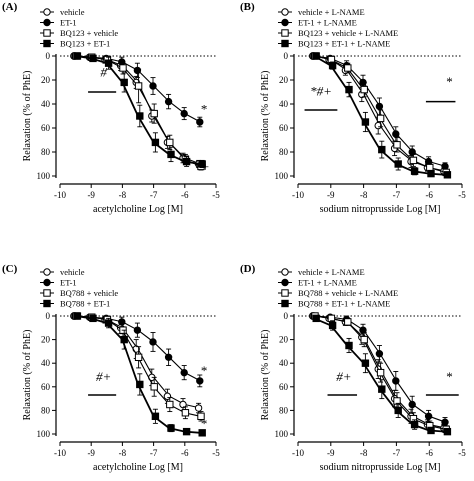 This screenshot has width=474, height=481. What do you see at coordinates (321, 91) in the screenshot?
I see `significance-annotation: *#+` at bounding box center [321, 91].